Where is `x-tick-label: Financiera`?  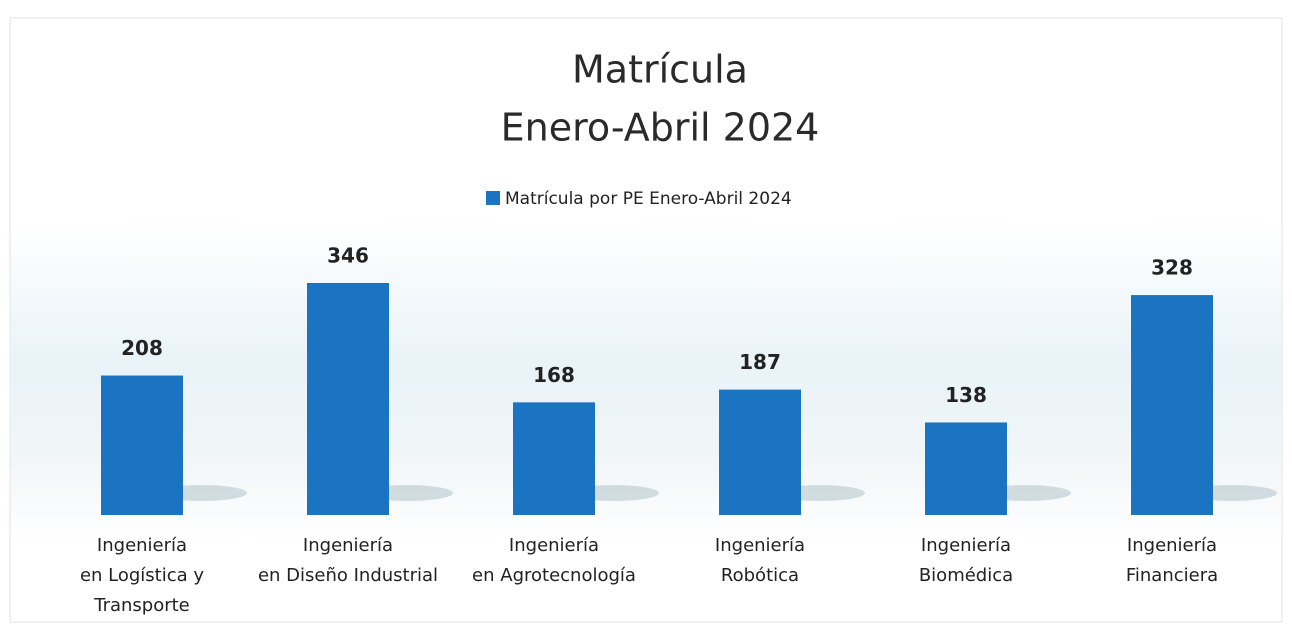 x-tick-label: Financiera is located at coordinates (1172, 575).